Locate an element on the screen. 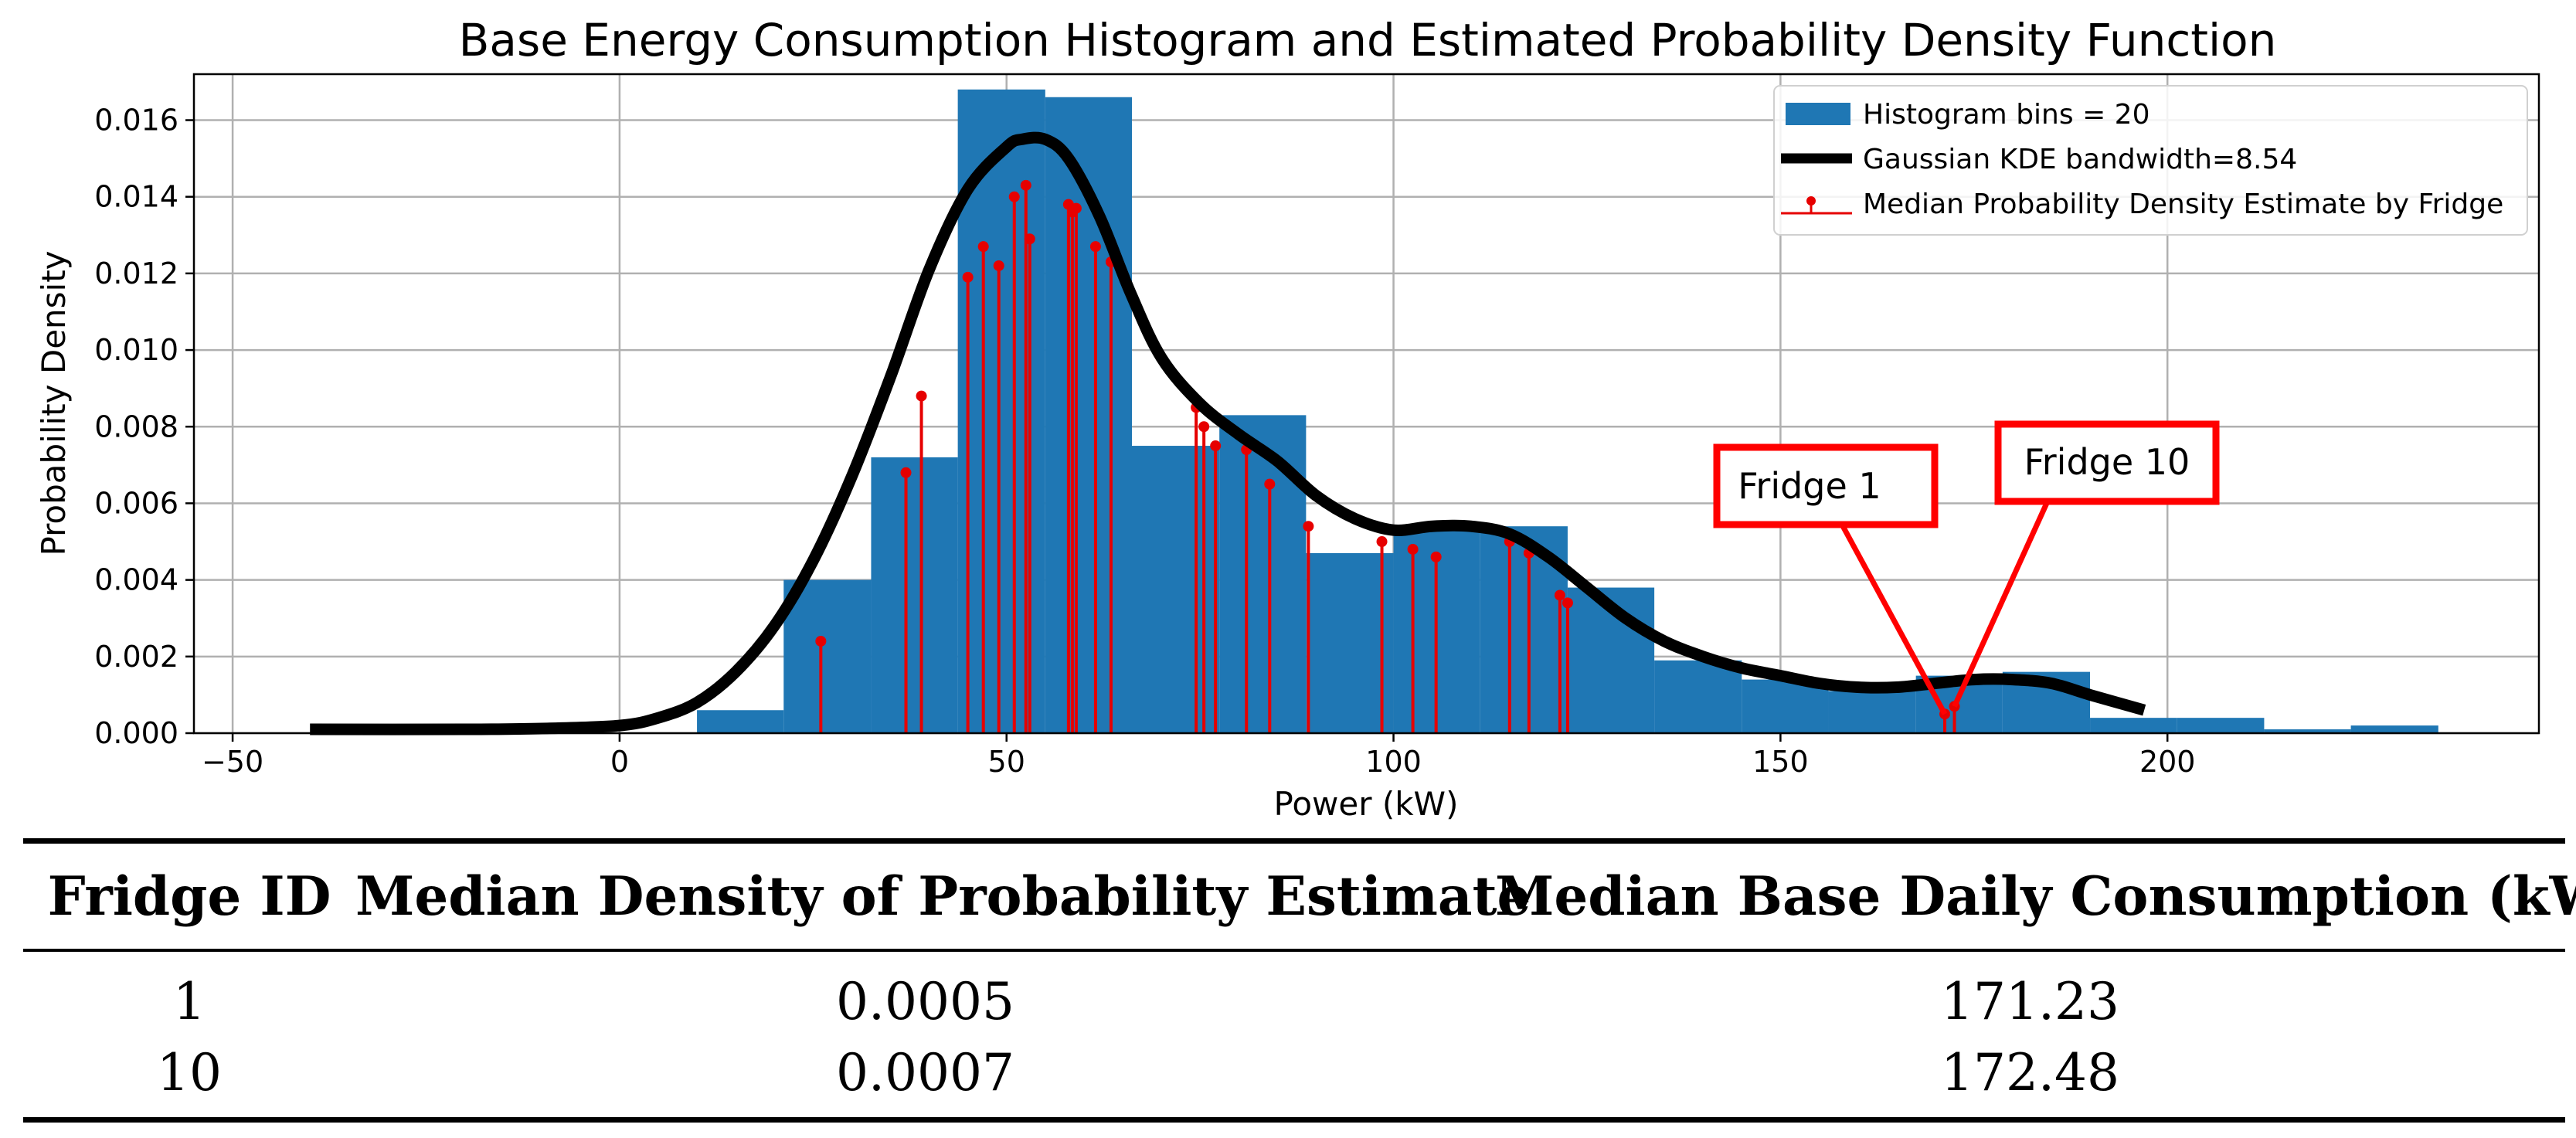  cell-consumption: 172.48 is located at coordinates (2030, 1080).